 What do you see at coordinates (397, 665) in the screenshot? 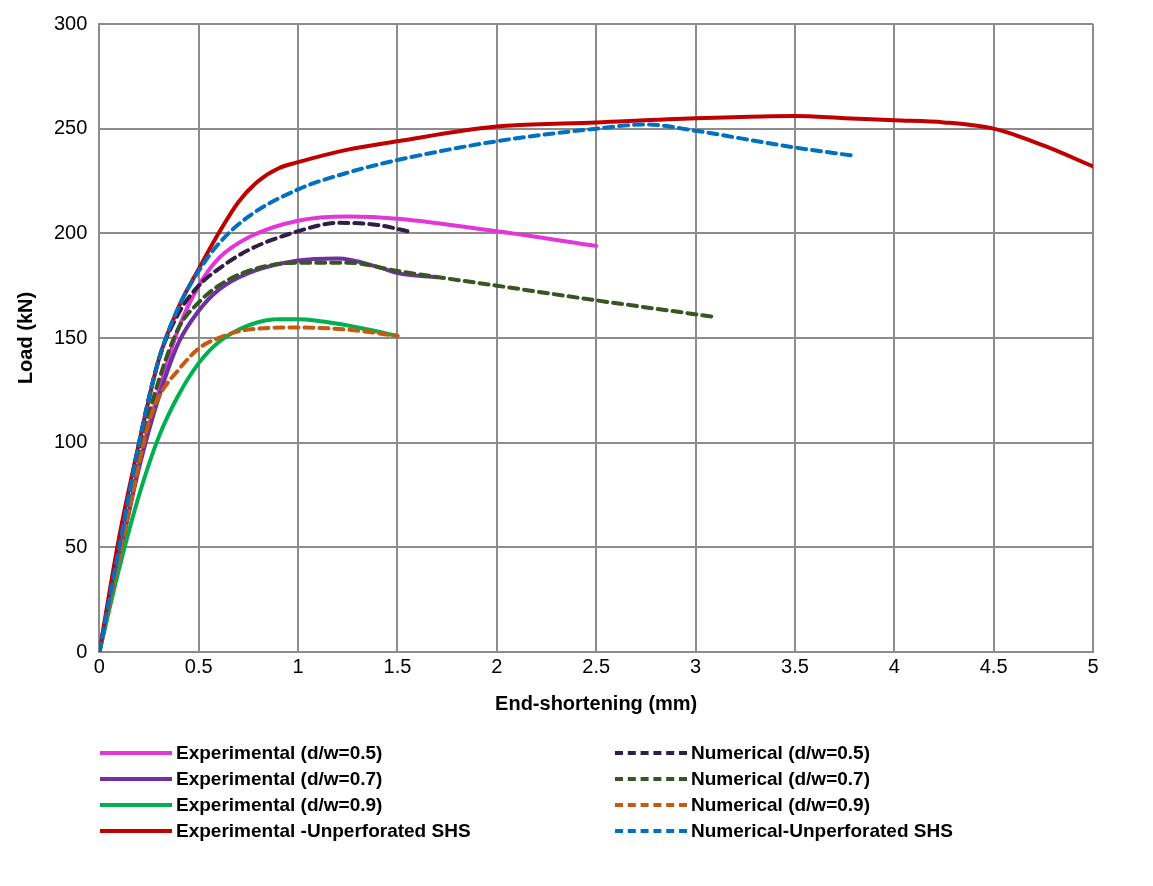
I see `x-tick-label: 1.5` at bounding box center [397, 665].